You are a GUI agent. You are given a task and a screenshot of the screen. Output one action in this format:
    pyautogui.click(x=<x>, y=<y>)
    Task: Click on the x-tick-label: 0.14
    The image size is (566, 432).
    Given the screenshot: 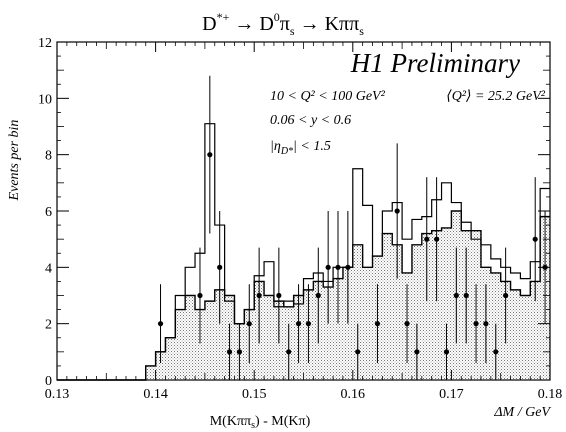 What is the action you would take?
    pyautogui.click(x=155, y=394)
    